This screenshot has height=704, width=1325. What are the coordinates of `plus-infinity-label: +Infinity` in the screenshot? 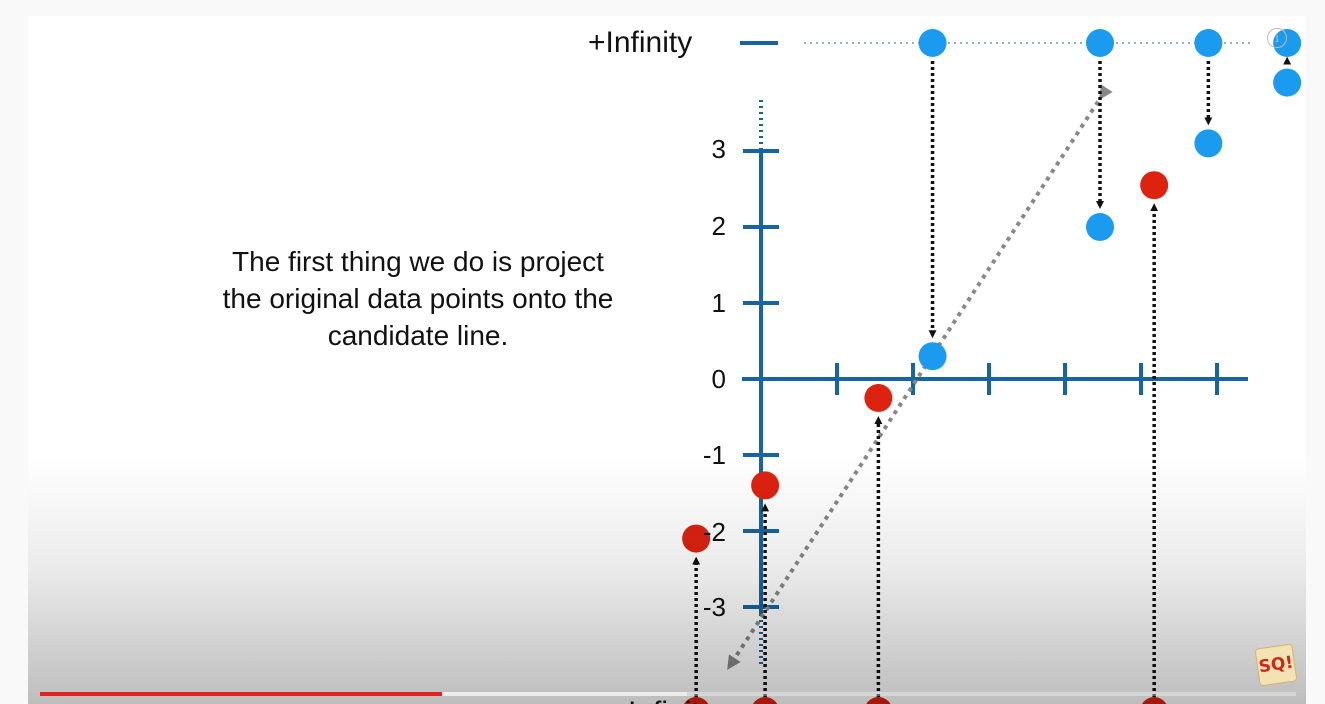 It's located at (640, 42).